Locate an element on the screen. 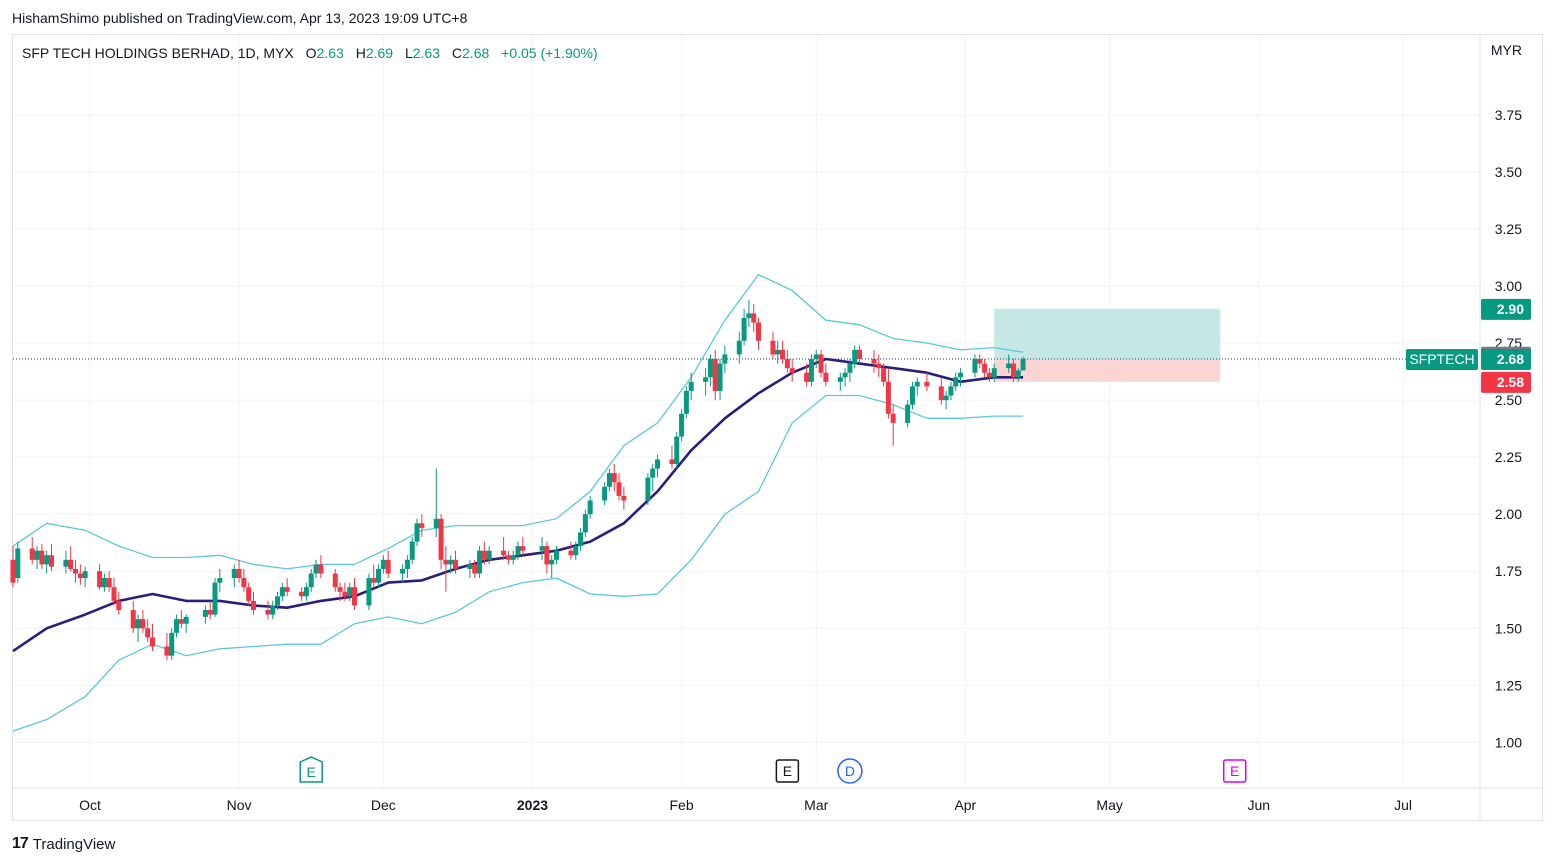 The width and height of the screenshot is (1556, 866). price-label-2.68: 2.68 is located at coordinates (1506, 360).